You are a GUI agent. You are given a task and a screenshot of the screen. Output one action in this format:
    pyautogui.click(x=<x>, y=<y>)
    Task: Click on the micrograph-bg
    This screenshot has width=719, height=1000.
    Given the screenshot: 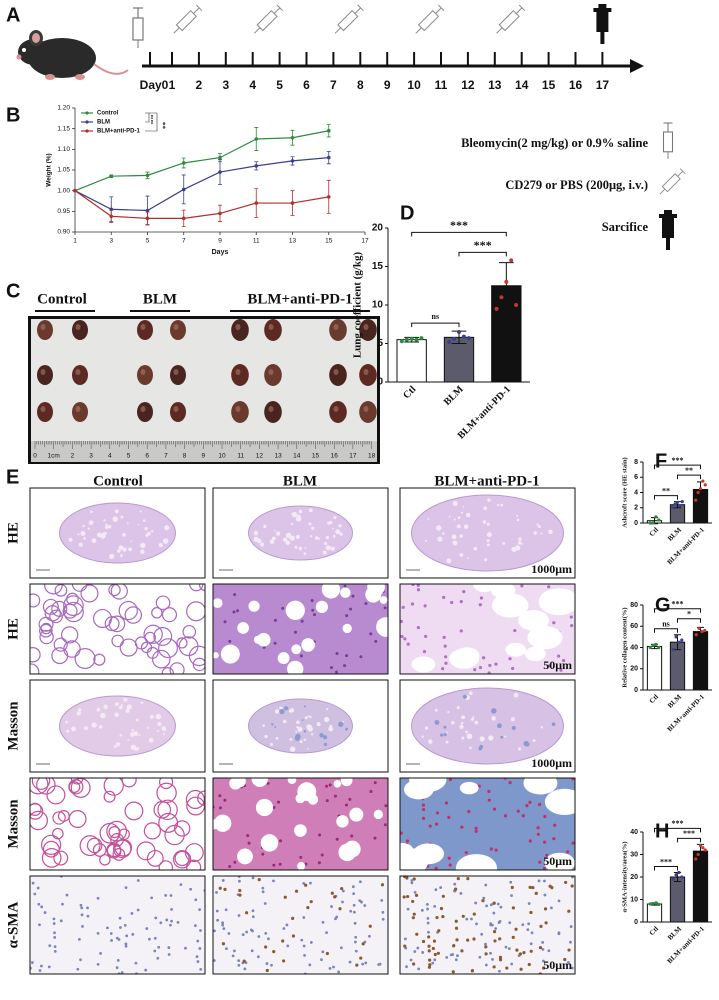 What is the action you would take?
    pyautogui.click(x=487, y=925)
    